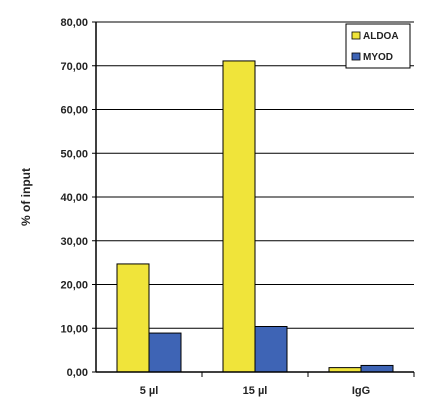 The height and width of the screenshot is (407, 428). Describe the element at coordinates (277, 384) in the screenshot. I see `x-tick-labels: 5 µl 15 µl IgG` at that location.